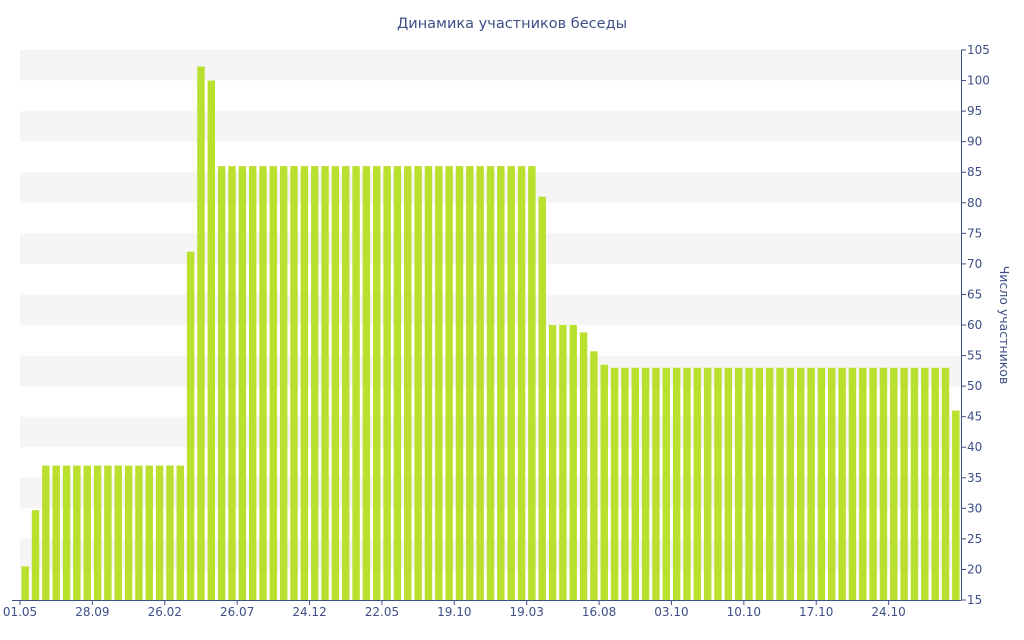  What do you see at coordinates (978, 81) in the screenshot?
I see `y-tick-label: 100` at bounding box center [978, 81].